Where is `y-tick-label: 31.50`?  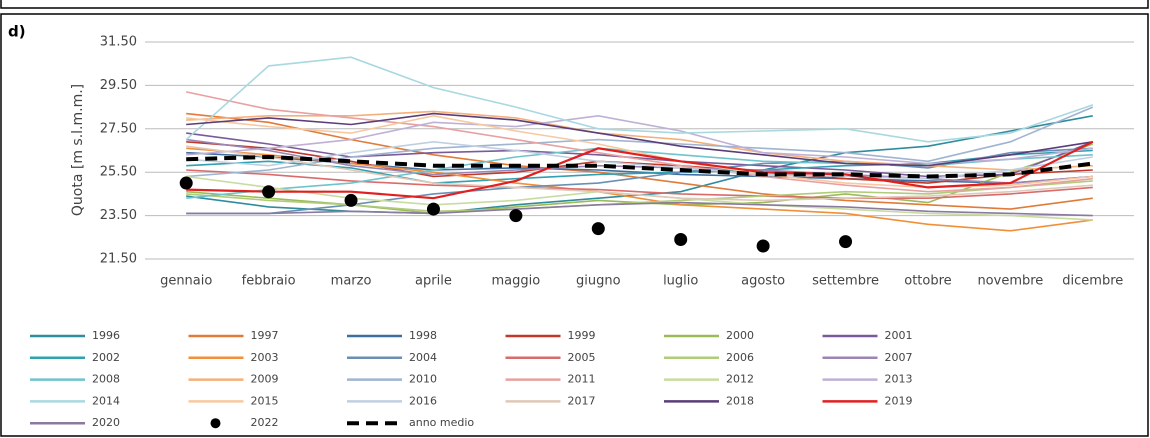
y-tick-label: 31.50 is located at coordinates (118, 42).